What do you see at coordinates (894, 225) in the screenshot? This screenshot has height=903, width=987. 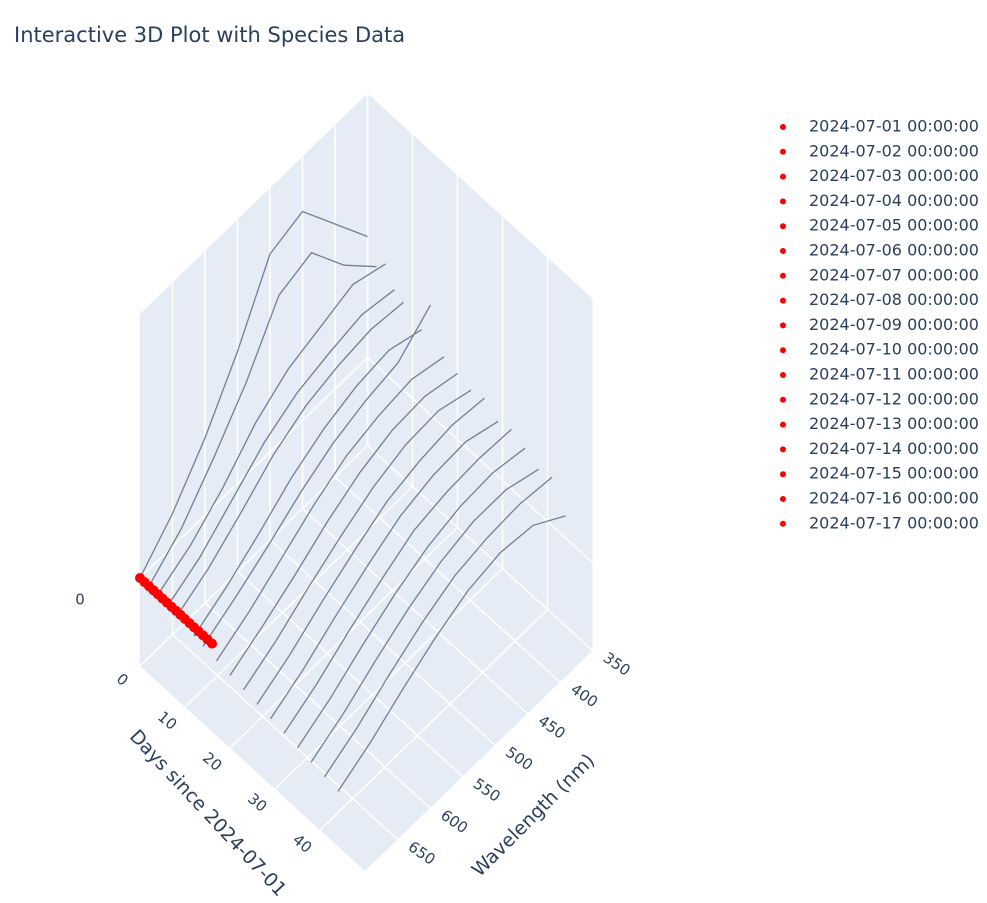 I see `legend-label: 2024-07-05 00:00:00` at bounding box center [894, 225].